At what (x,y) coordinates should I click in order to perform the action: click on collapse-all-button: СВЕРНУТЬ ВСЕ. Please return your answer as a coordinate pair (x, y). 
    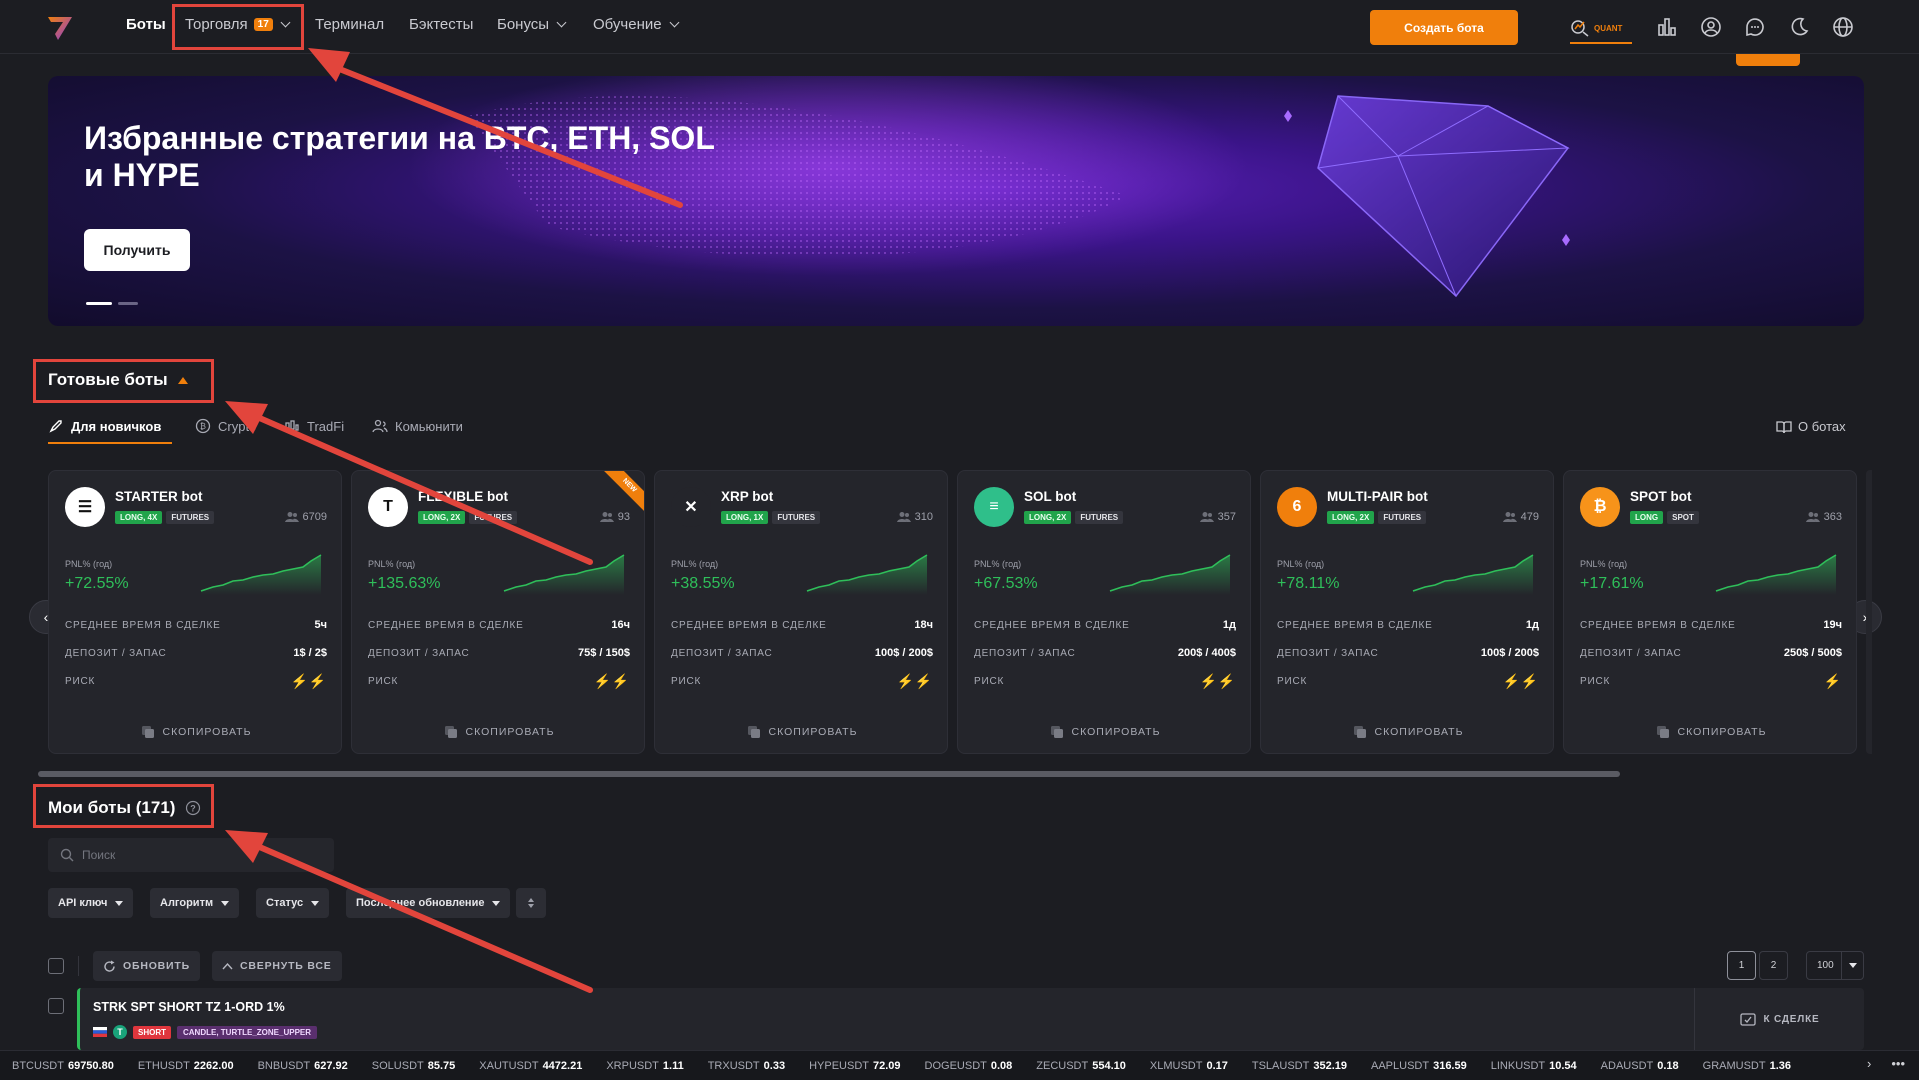
    Looking at the image, I should click on (277, 966).